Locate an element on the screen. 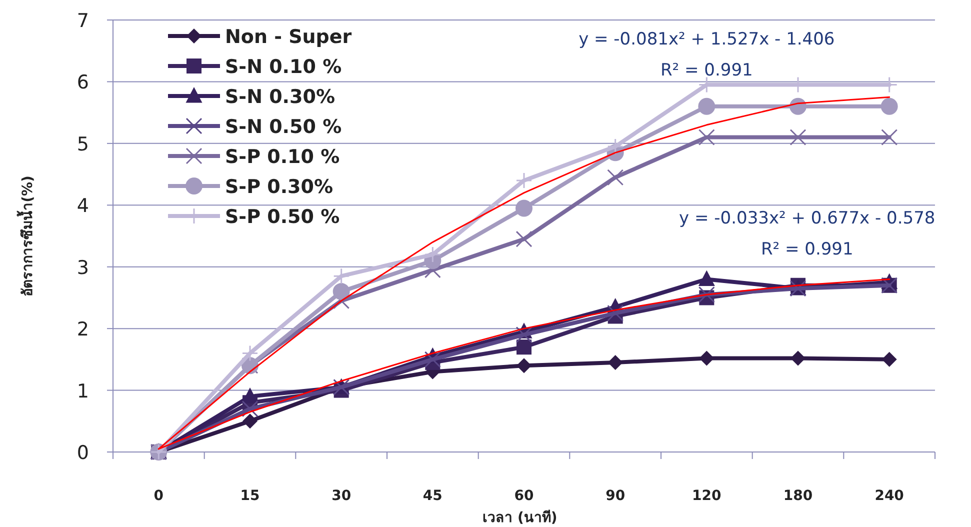 The image size is (971, 527). x-tick-label: 60 is located at coordinates (524, 496).